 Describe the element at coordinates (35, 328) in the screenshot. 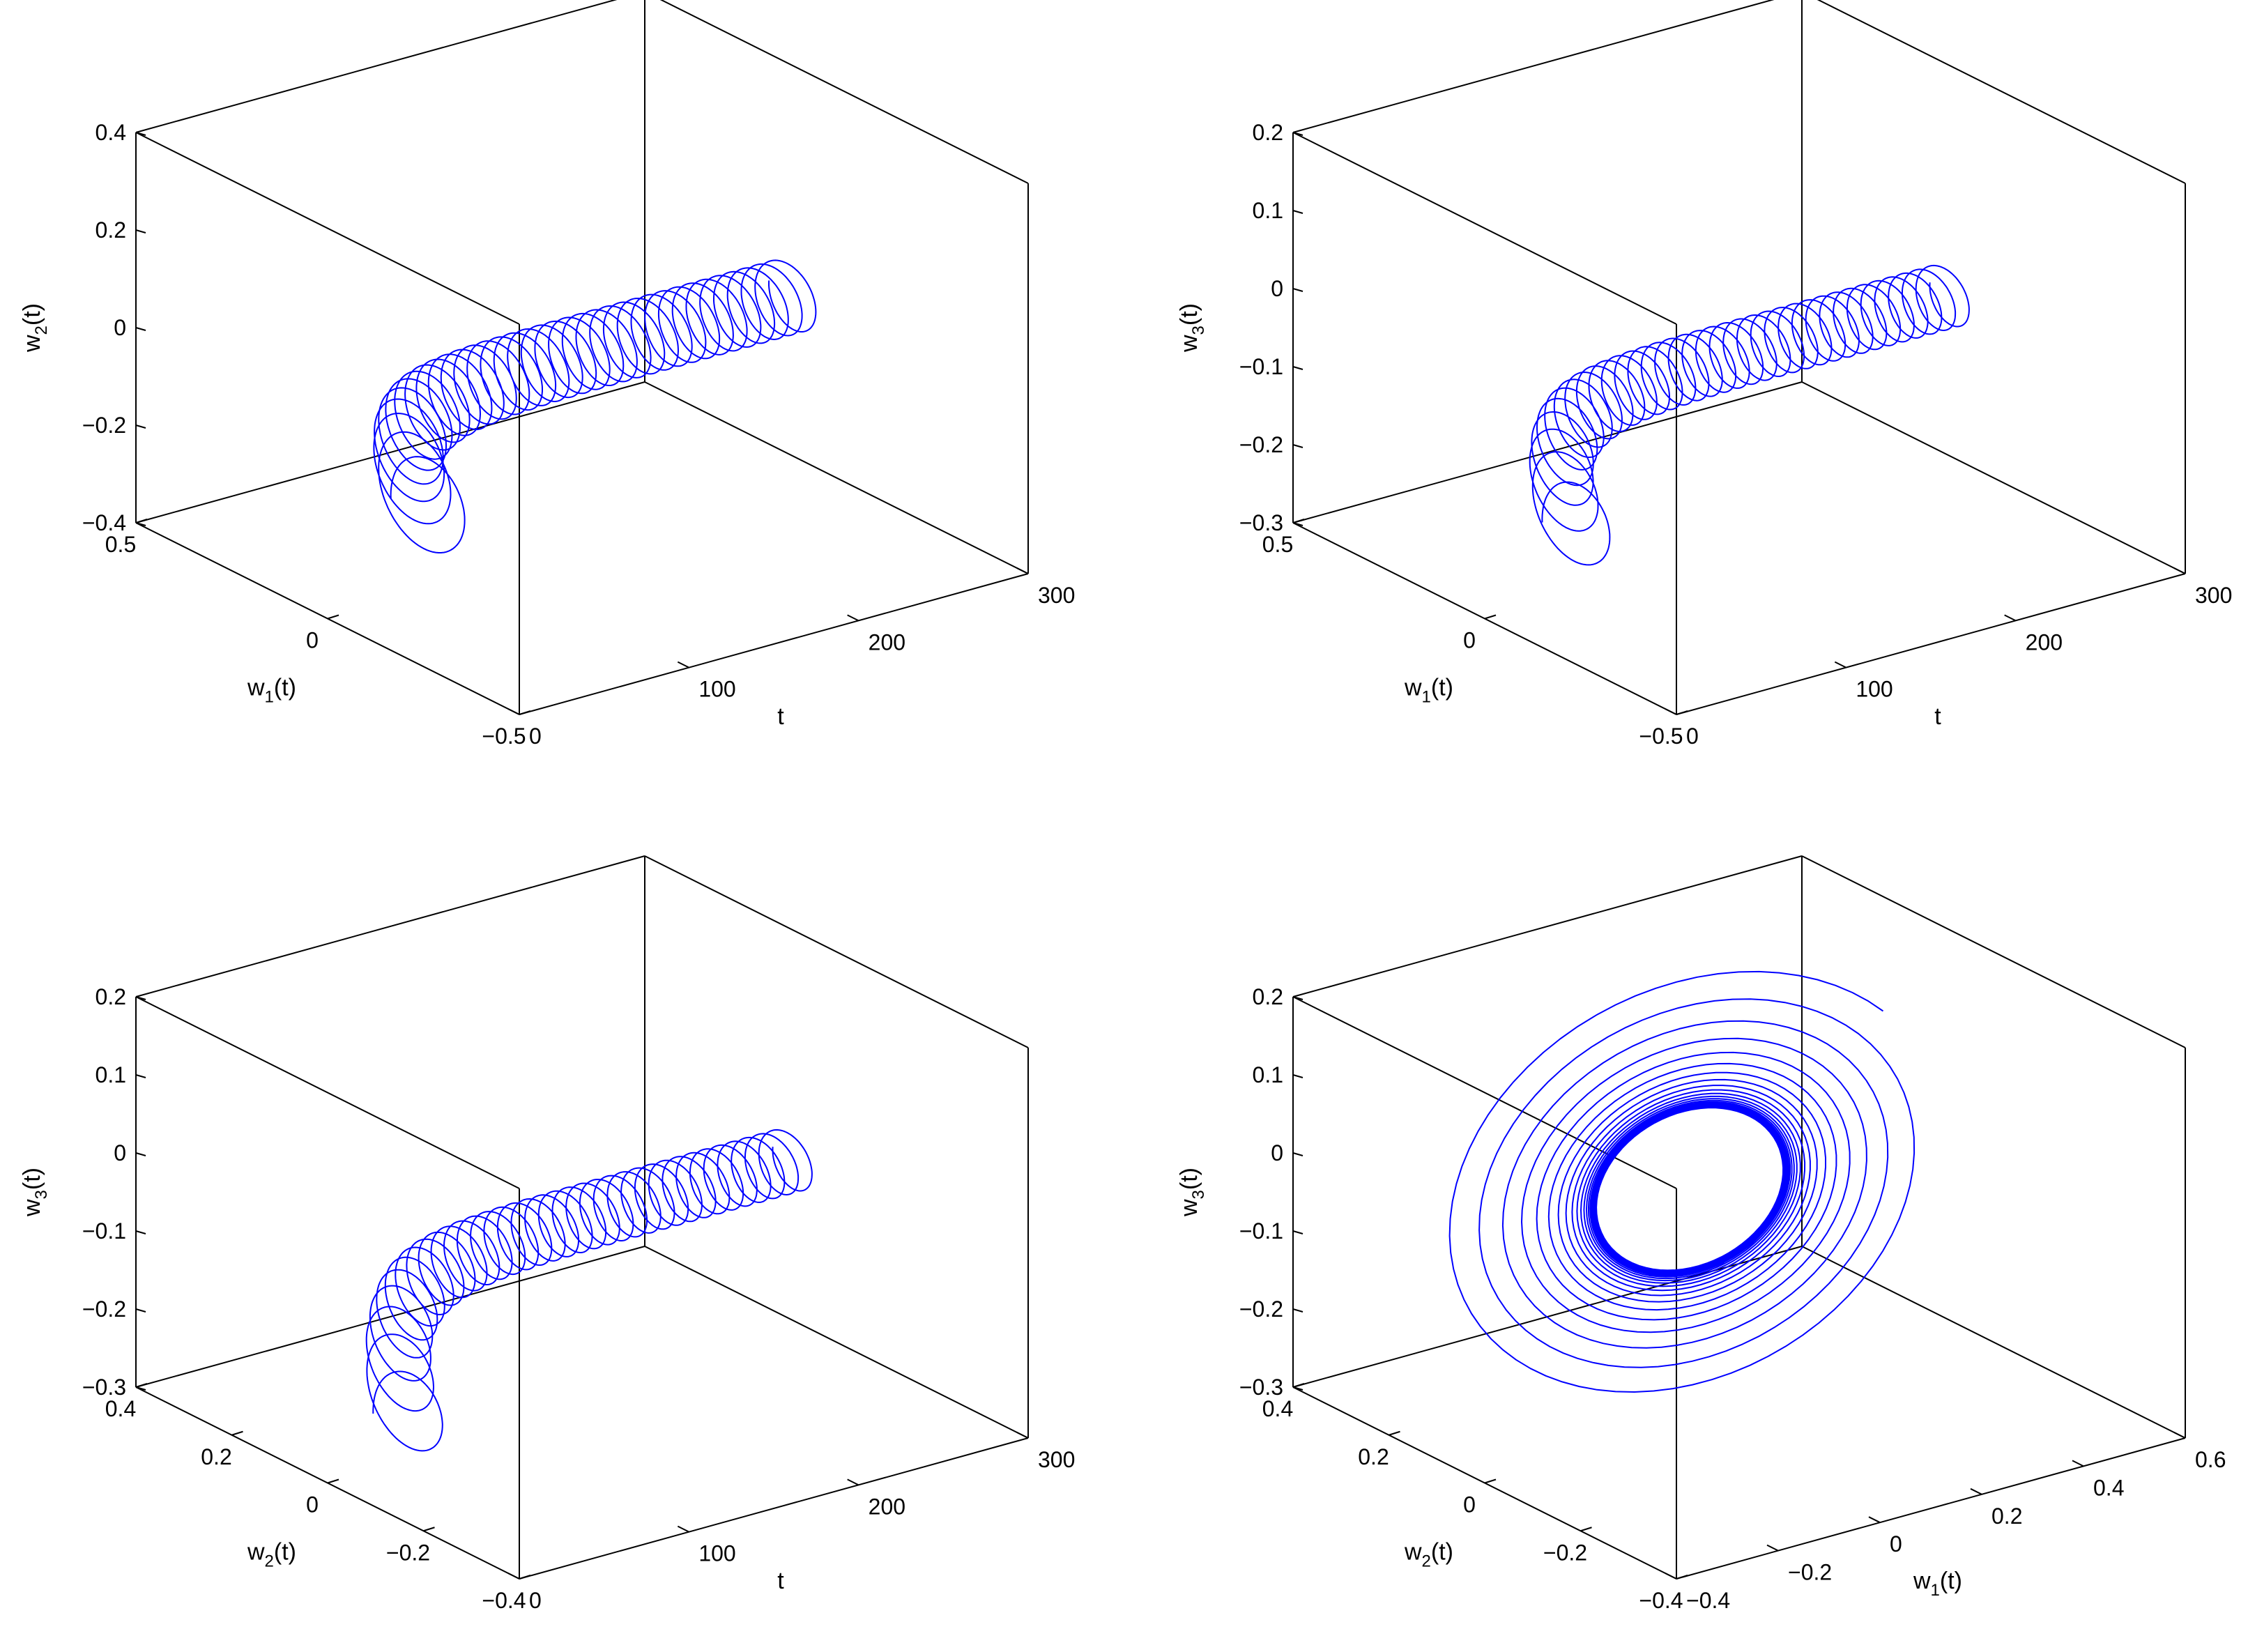

I see `z-axis-label: w2(t)` at that location.